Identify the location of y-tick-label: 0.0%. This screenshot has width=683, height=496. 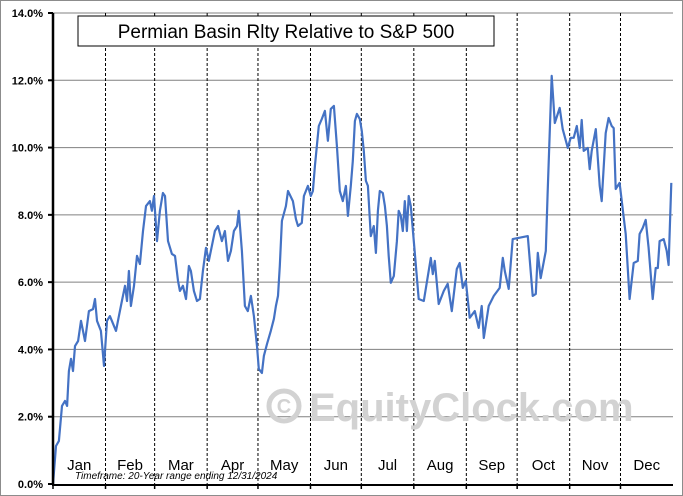
(30, 485).